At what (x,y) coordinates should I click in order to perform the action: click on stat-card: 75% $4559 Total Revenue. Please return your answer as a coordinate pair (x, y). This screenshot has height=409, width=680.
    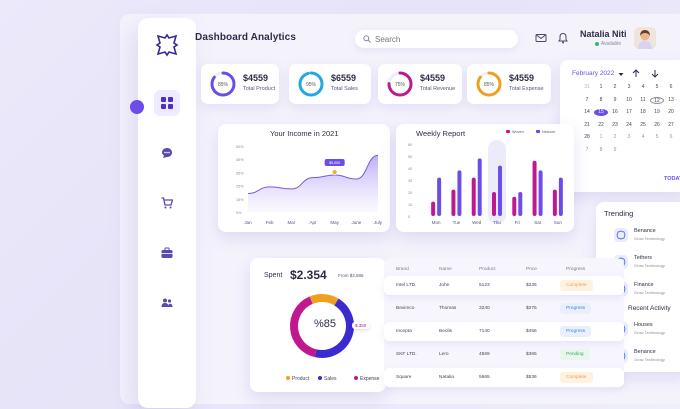
    Looking at the image, I should click on (420, 84).